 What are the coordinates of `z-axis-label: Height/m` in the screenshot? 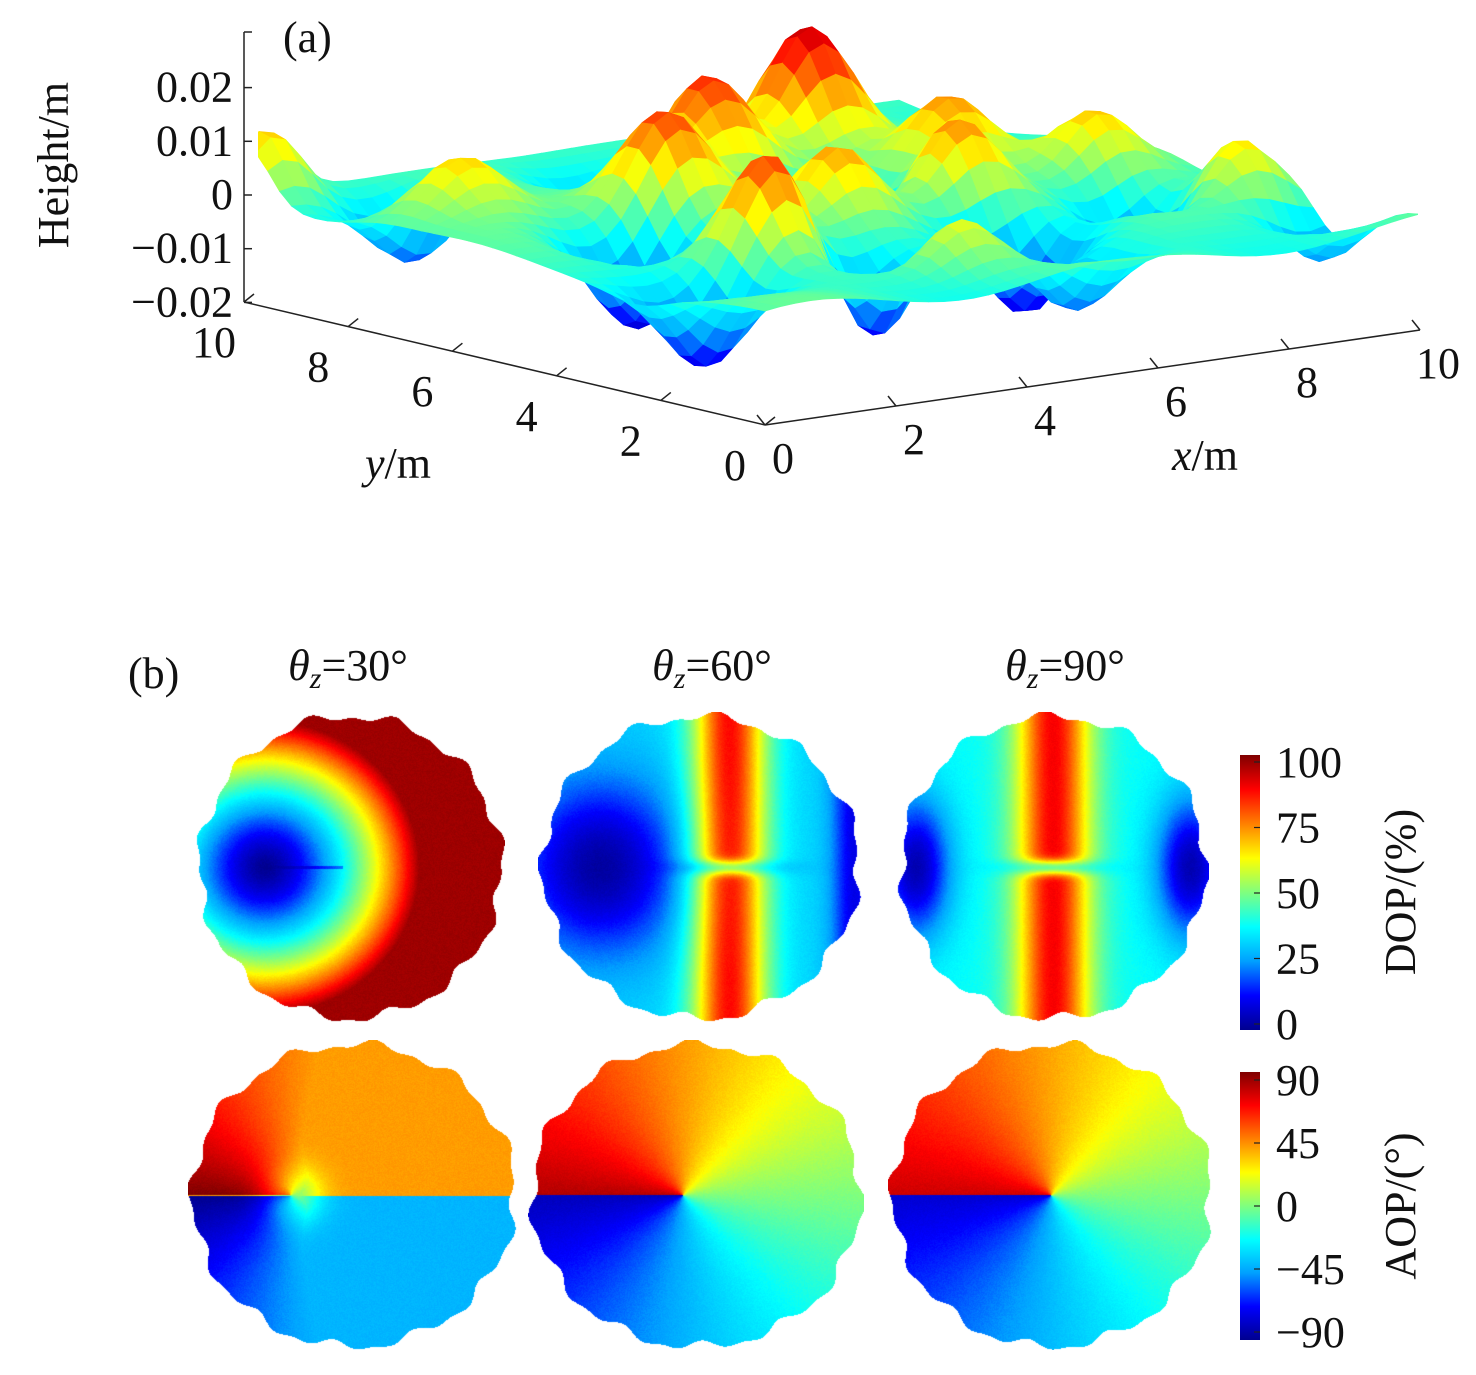 It's located at (53, 165).